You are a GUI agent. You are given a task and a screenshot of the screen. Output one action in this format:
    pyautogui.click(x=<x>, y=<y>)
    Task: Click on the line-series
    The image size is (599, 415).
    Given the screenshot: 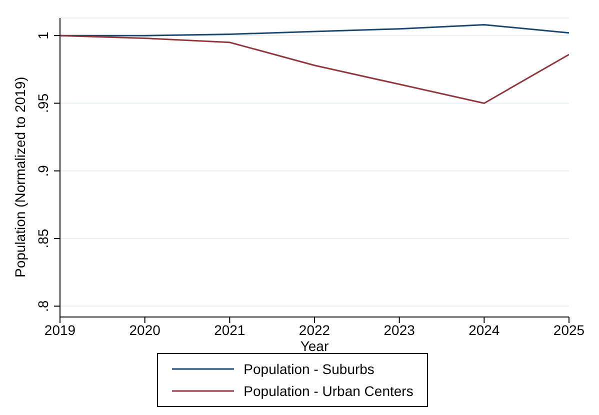 What is the action you would take?
    pyautogui.click(x=314, y=69)
    